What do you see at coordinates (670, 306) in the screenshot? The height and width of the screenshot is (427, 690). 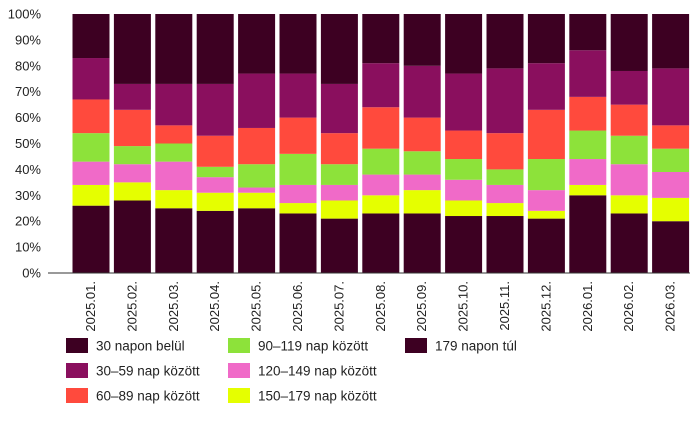 I see `x-tick-label: 2026.03.` at bounding box center [670, 306].